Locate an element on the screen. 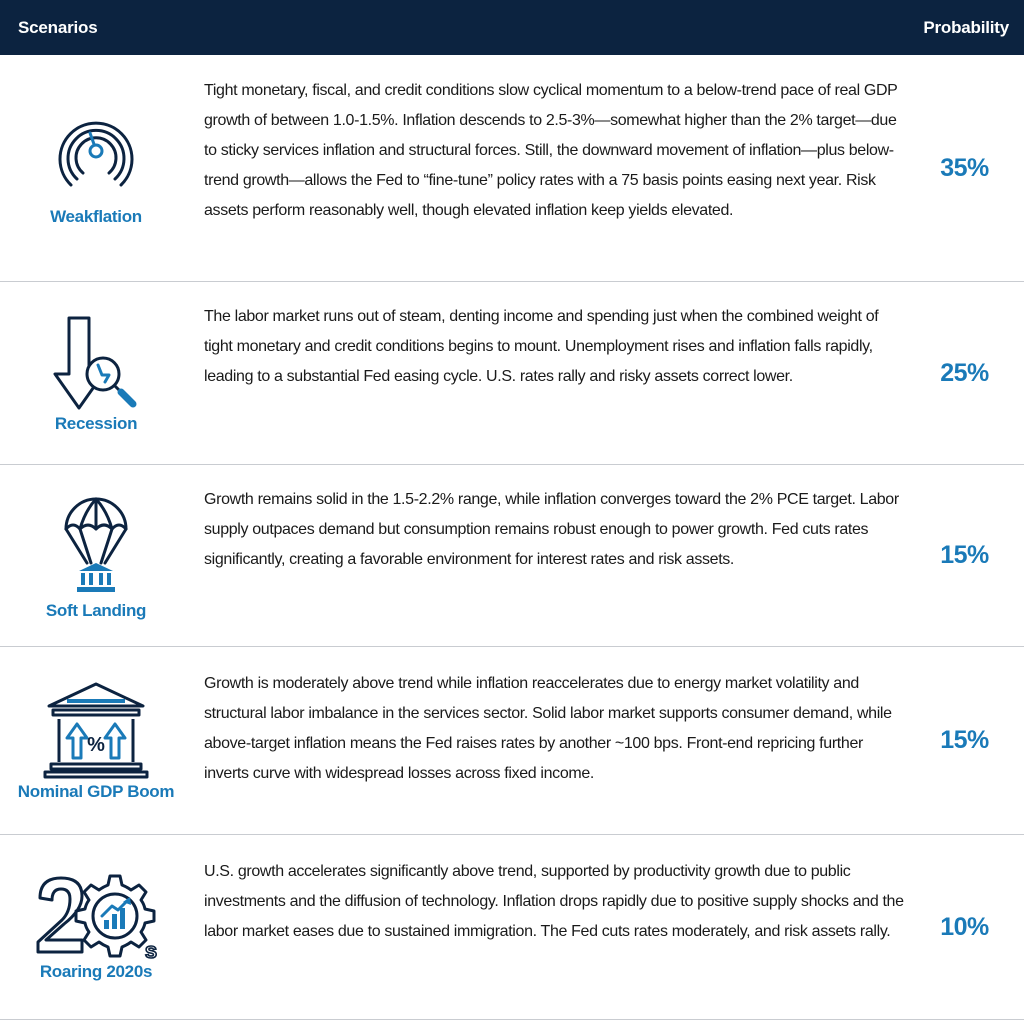 The width and height of the screenshot is (1024, 1024). down-arrow-magnifier-icon is located at coordinates (95, 363).